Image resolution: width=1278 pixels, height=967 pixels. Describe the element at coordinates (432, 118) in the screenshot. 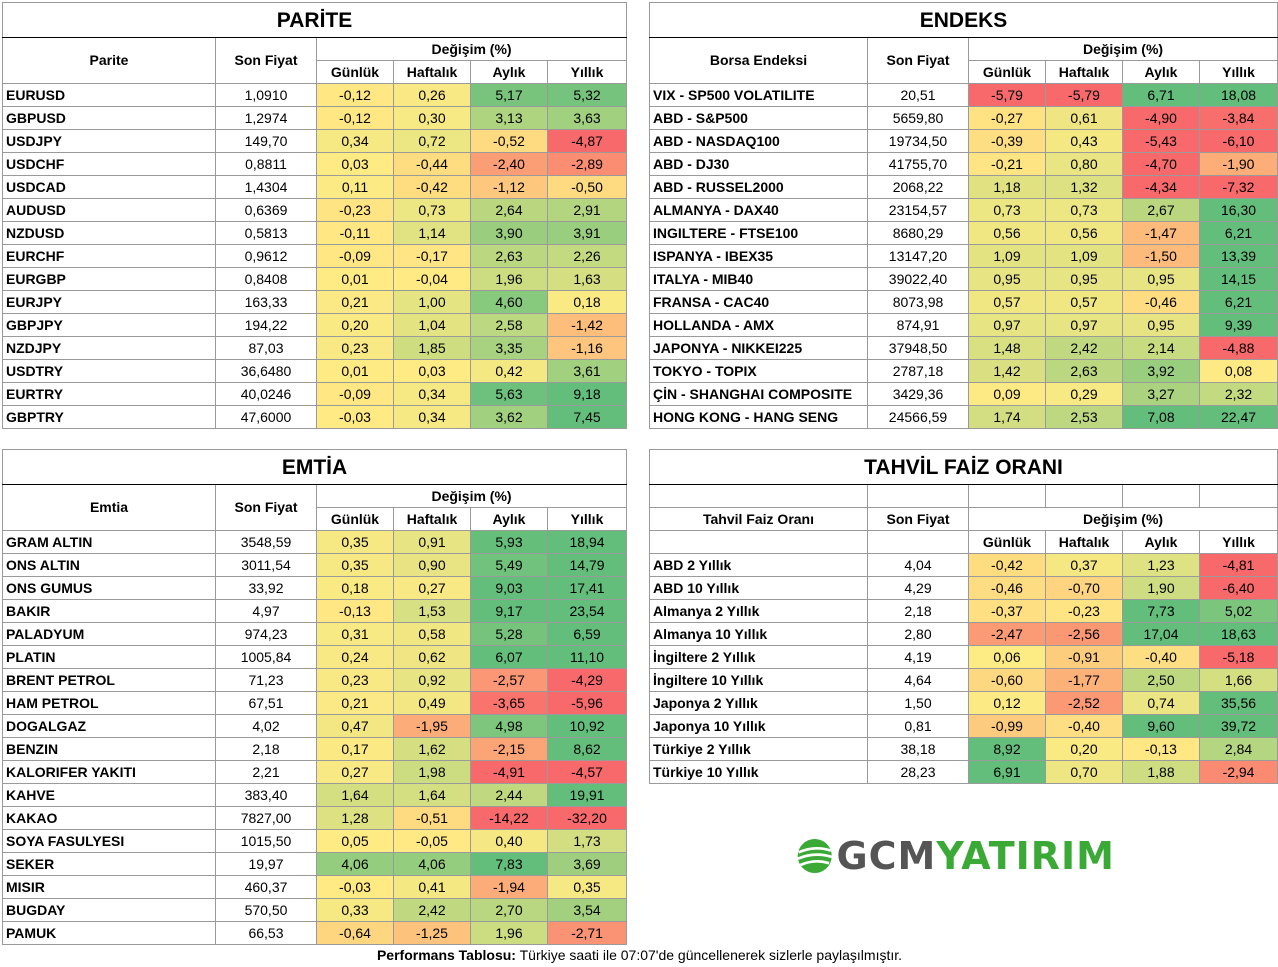

I see `change-cell: 0,30` at that location.